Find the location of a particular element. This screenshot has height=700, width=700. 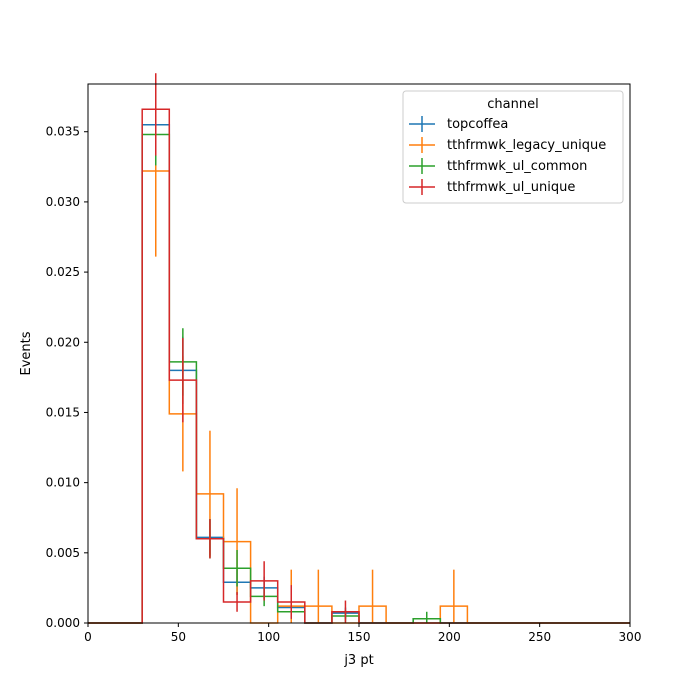

y-tick-label: 0.025 is located at coordinates (63, 272).